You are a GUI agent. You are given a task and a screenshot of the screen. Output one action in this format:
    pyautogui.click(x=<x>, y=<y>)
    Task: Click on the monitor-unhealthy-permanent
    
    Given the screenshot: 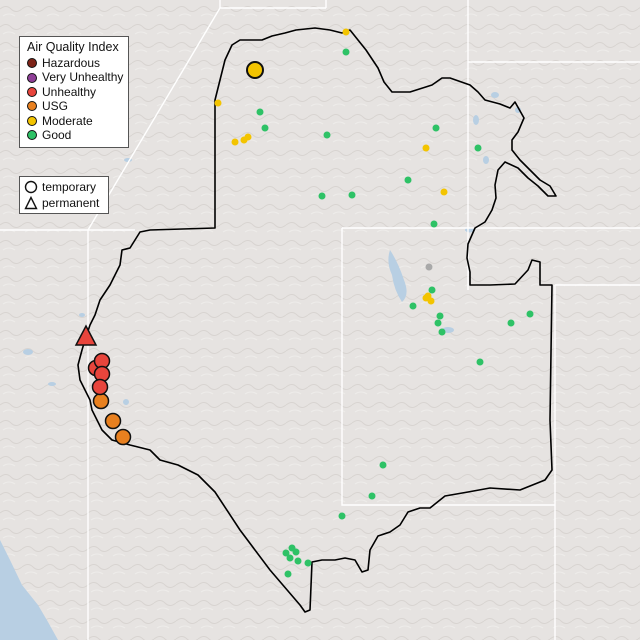 What is the action you would take?
    pyautogui.click(x=86, y=335)
    